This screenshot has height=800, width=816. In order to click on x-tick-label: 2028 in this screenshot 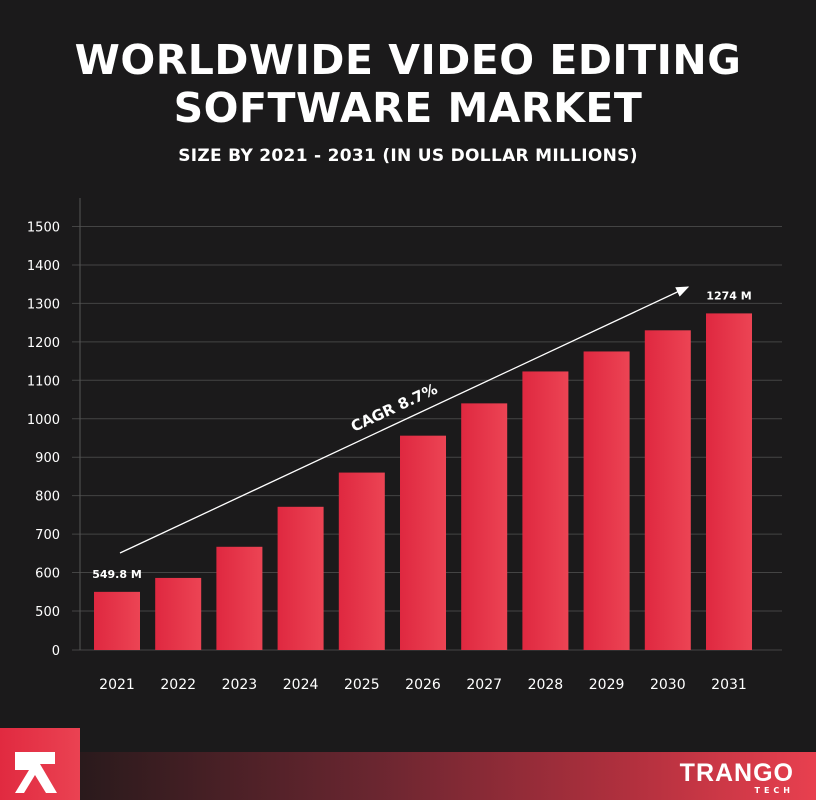, I will do `click(546, 685)`.